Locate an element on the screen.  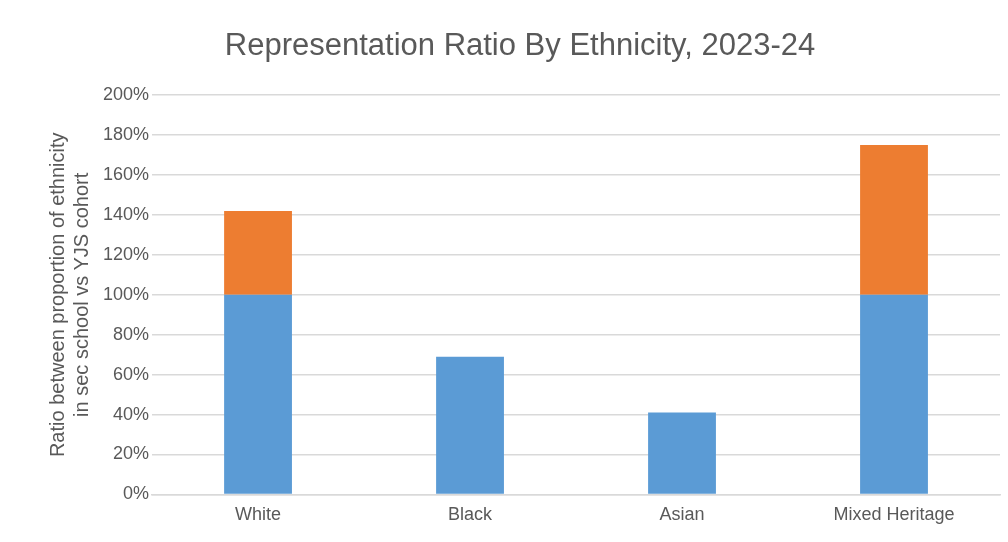
y-tick-label: 60% is located at coordinates (131, 373).